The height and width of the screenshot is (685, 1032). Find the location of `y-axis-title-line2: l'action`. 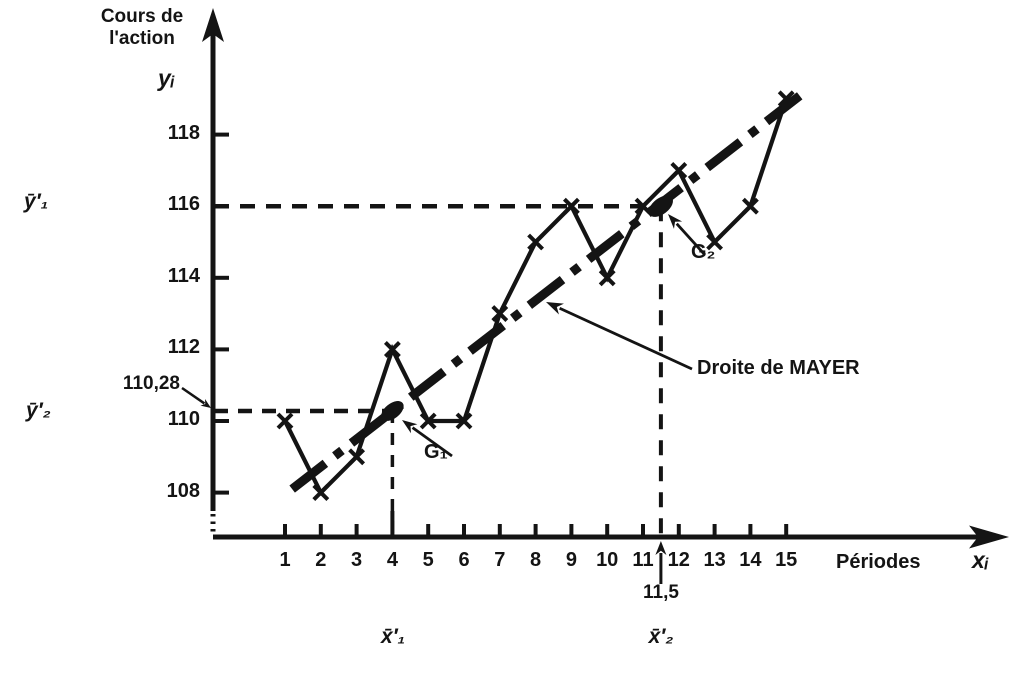

y-axis-title-line2: l'action is located at coordinates (142, 38).